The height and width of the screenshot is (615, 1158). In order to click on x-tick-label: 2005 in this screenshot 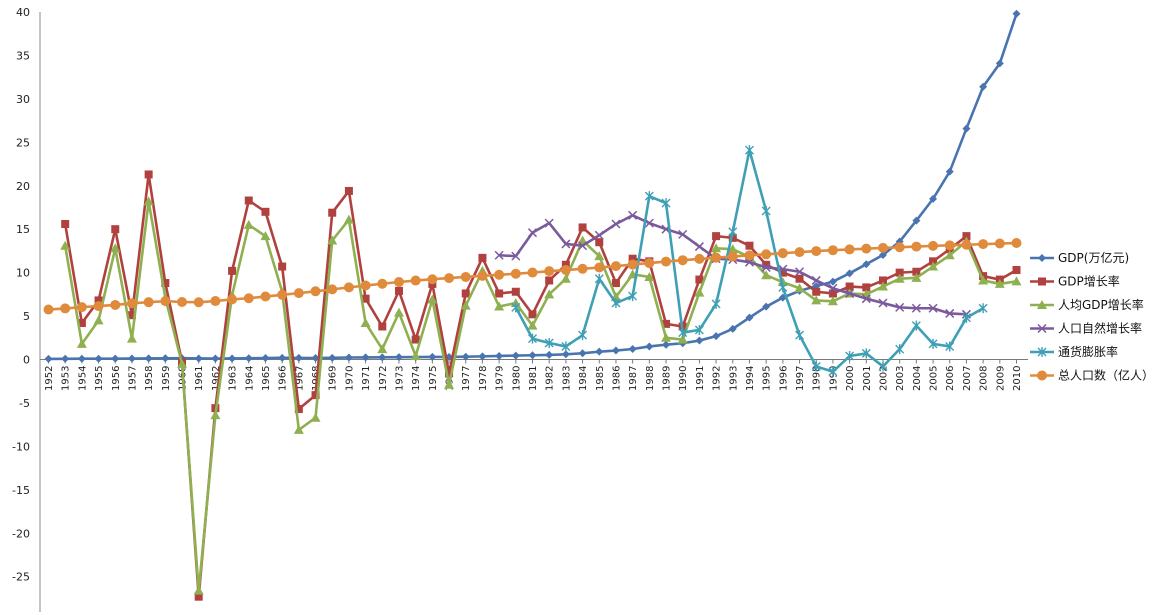, I will do `click(934, 378)`.